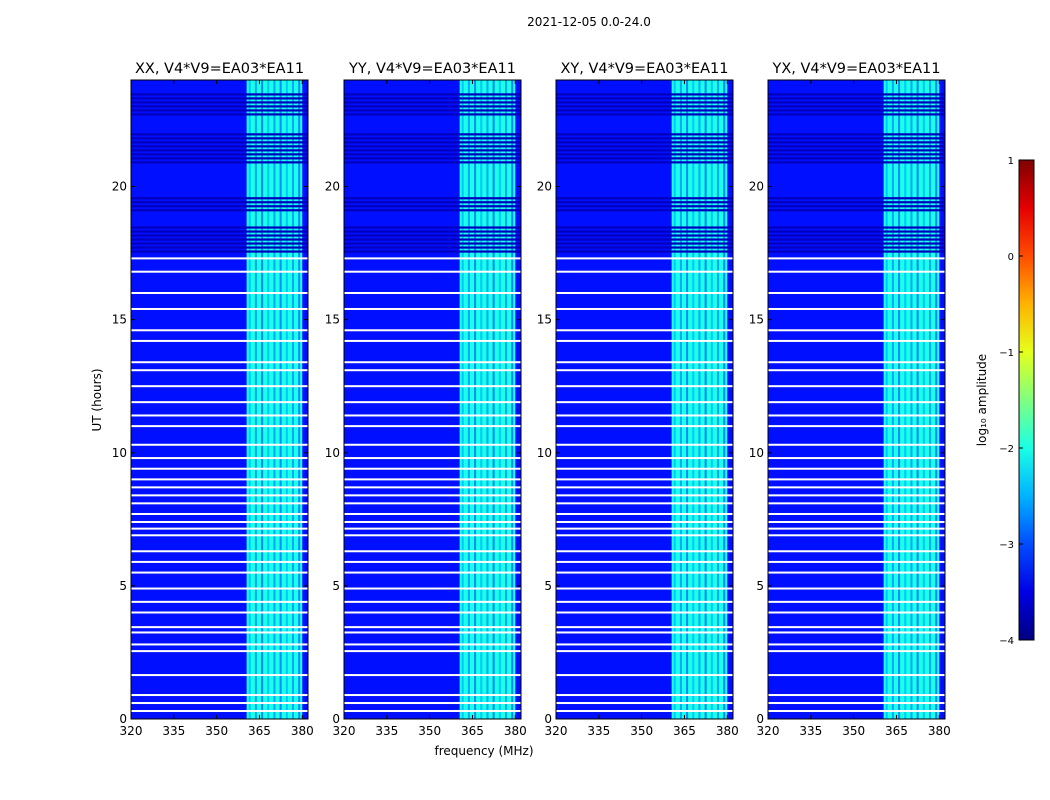  Describe the element at coordinates (1011, 161) in the screenshot. I see `colorbar-tick-label: 1` at that location.